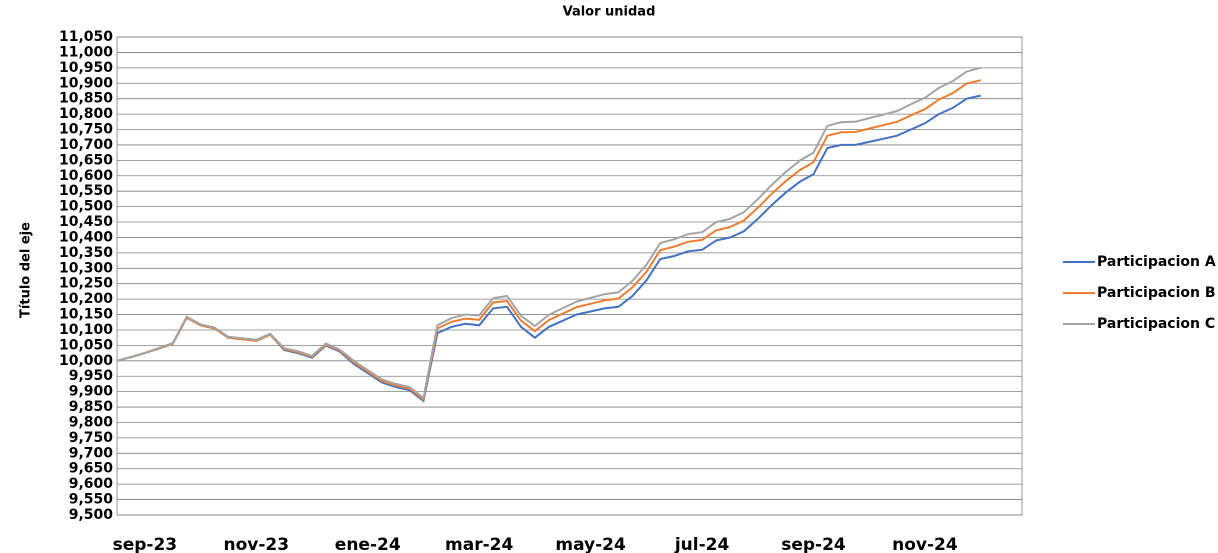 The width and height of the screenshot is (1218, 553). Describe the element at coordinates (86, 99) in the screenshot. I see `y-tick-label: 10,850` at that location.